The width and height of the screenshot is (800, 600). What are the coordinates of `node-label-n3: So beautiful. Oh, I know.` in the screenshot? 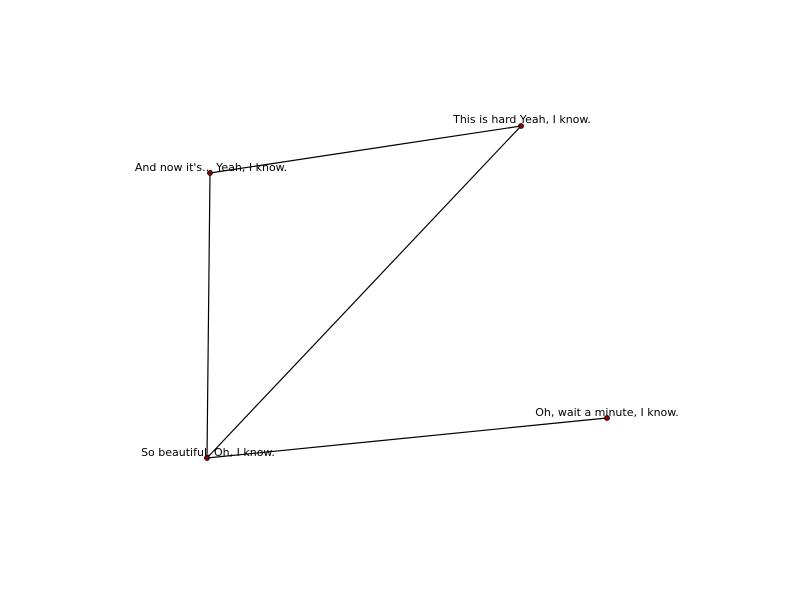 It's located at (208, 452).